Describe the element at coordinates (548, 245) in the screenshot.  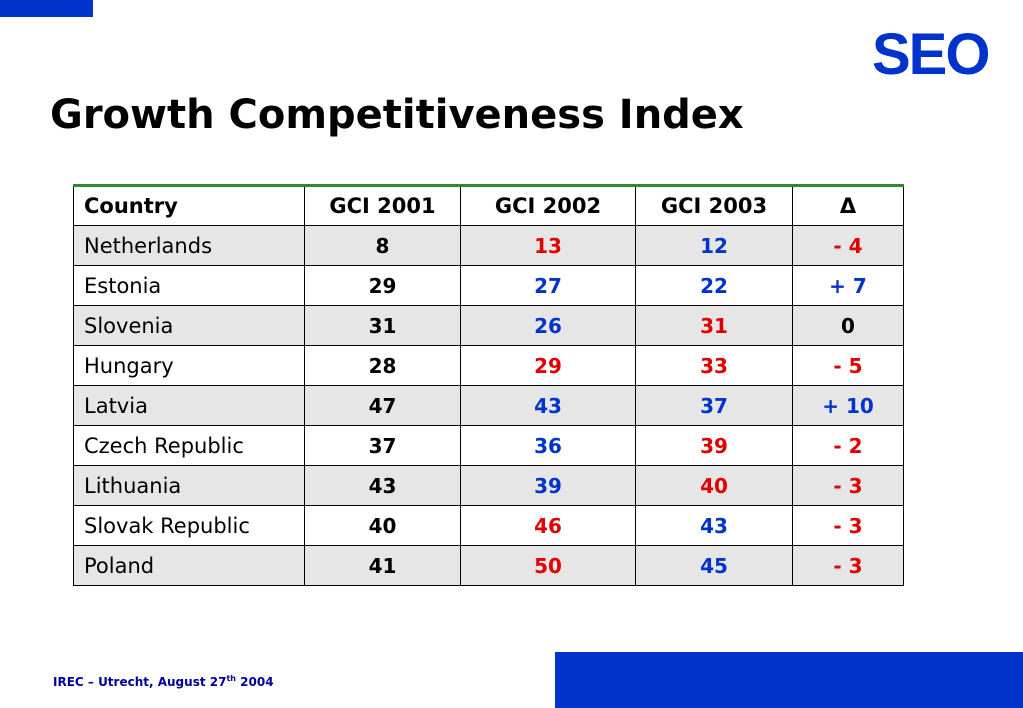
I see `gci-2002-cell: 13` at that location.